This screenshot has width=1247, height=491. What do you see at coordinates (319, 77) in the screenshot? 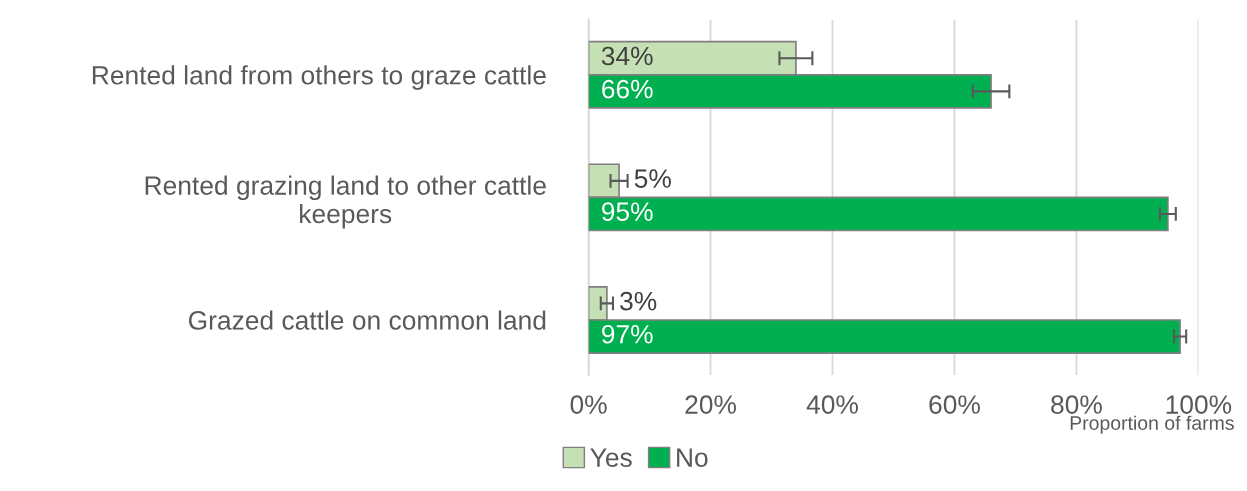
I see `y-tick-label: Rented land from others to graze cattle` at bounding box center [319, 77].